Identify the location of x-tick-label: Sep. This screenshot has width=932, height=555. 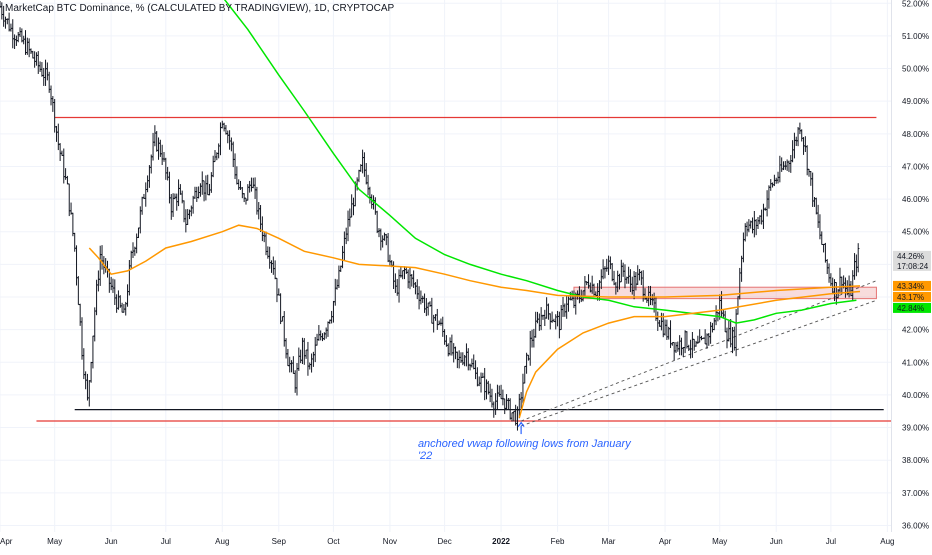
(279, 541).